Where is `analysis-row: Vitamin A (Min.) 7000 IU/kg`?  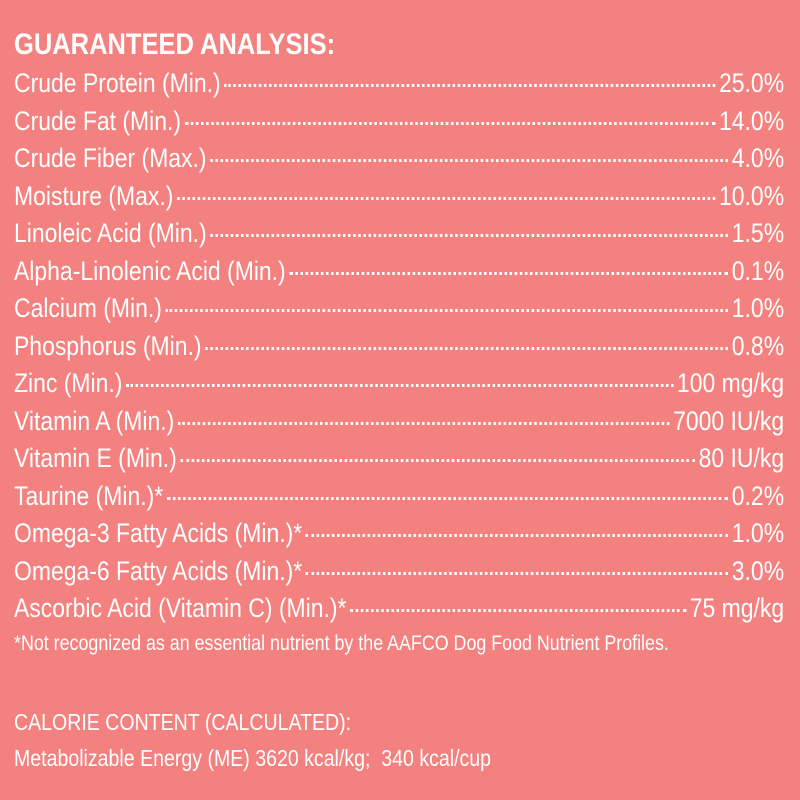 analysis-row: Vitamin A (Min.) 7000 IU/kg is located at coordinates (399, 422).